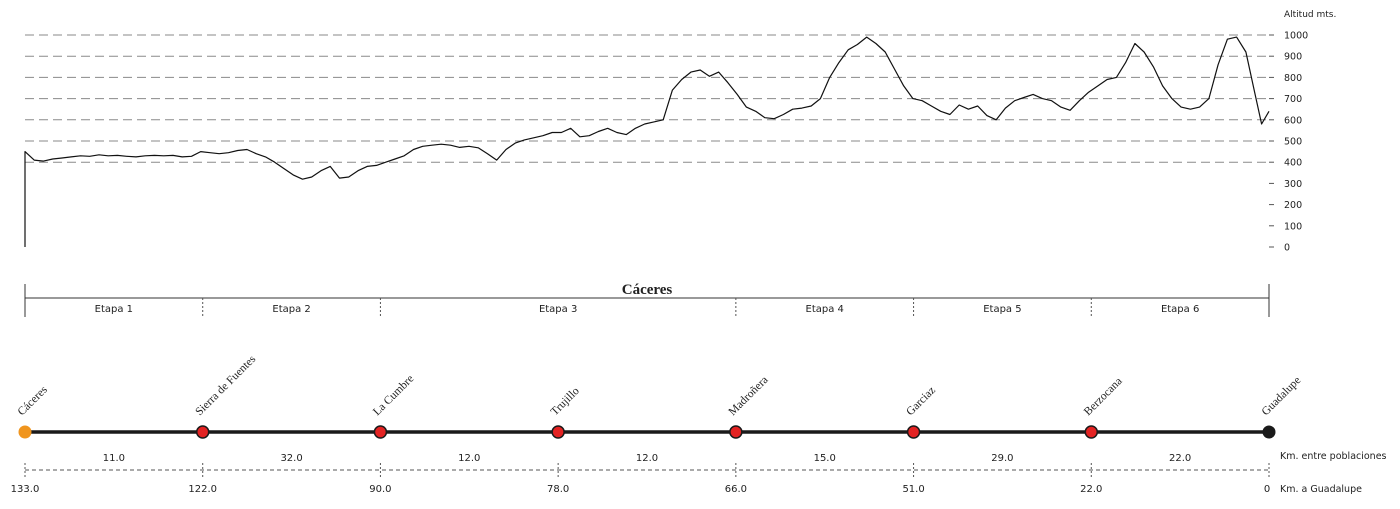  What do you see at coordinates (114, 458) in the screenshot?
I see `segment-km-1: 11.0` at bounding box center [114, 458].